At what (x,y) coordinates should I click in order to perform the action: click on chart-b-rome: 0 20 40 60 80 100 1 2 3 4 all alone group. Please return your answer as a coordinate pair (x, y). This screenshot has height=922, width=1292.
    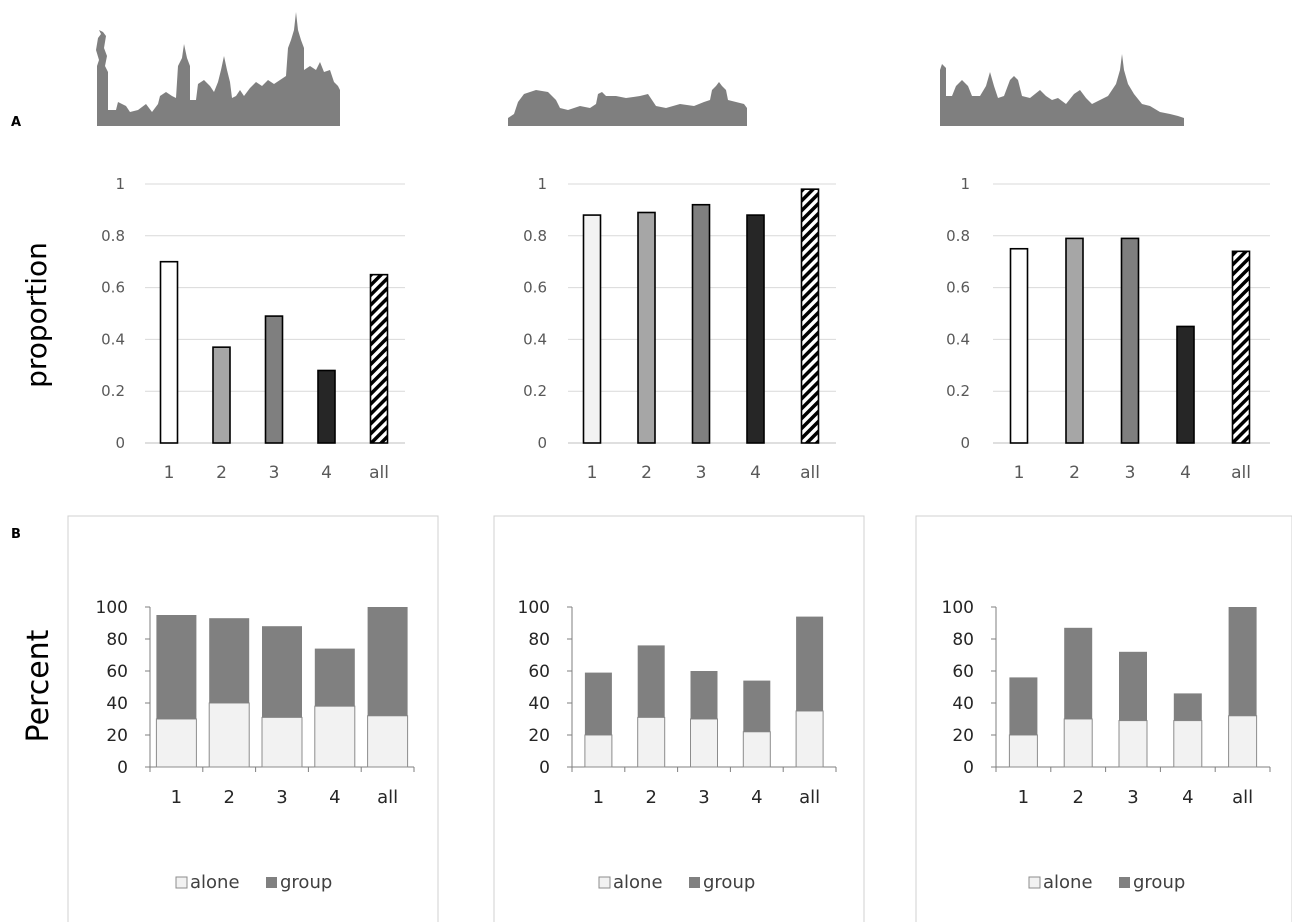
    Looking at the image, I should click on (677, 745).